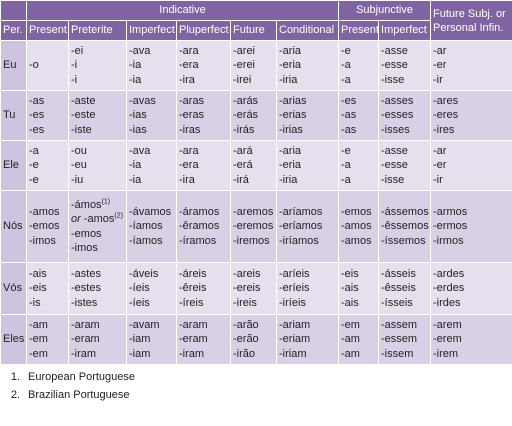 The image size is (512, 426). Describe the element at coordinates (359, 226) in the screenshot. I see `ending-cell: -emos -amos -amos` at that location.